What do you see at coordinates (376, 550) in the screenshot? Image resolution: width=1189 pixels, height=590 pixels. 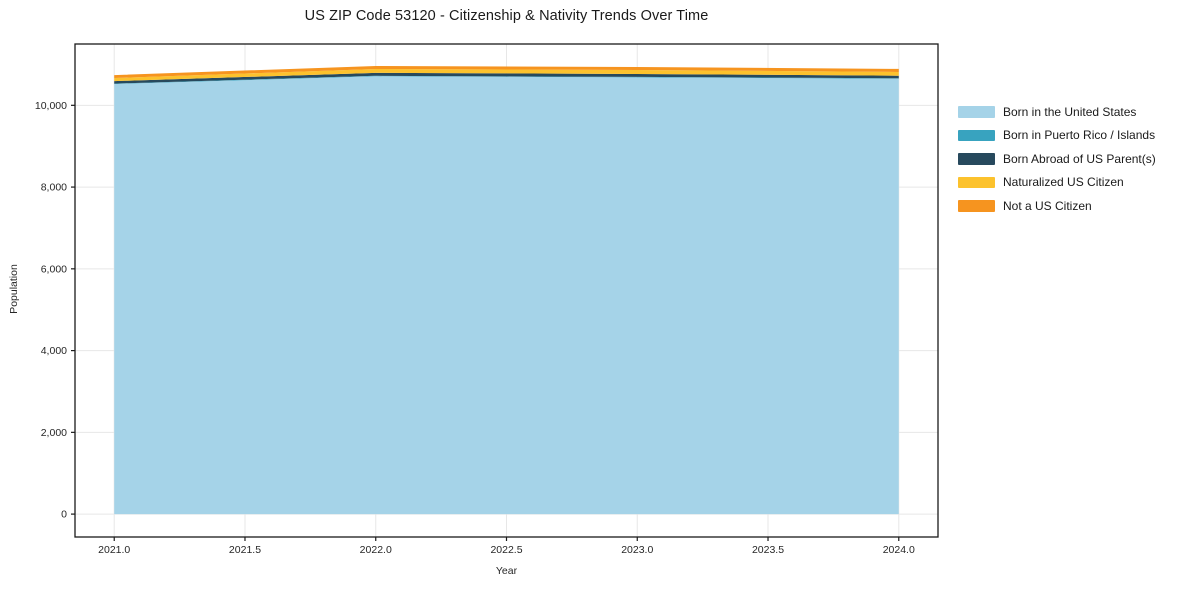 I see `x-tick-label: 2022.0` at bounding box center [376, 550].